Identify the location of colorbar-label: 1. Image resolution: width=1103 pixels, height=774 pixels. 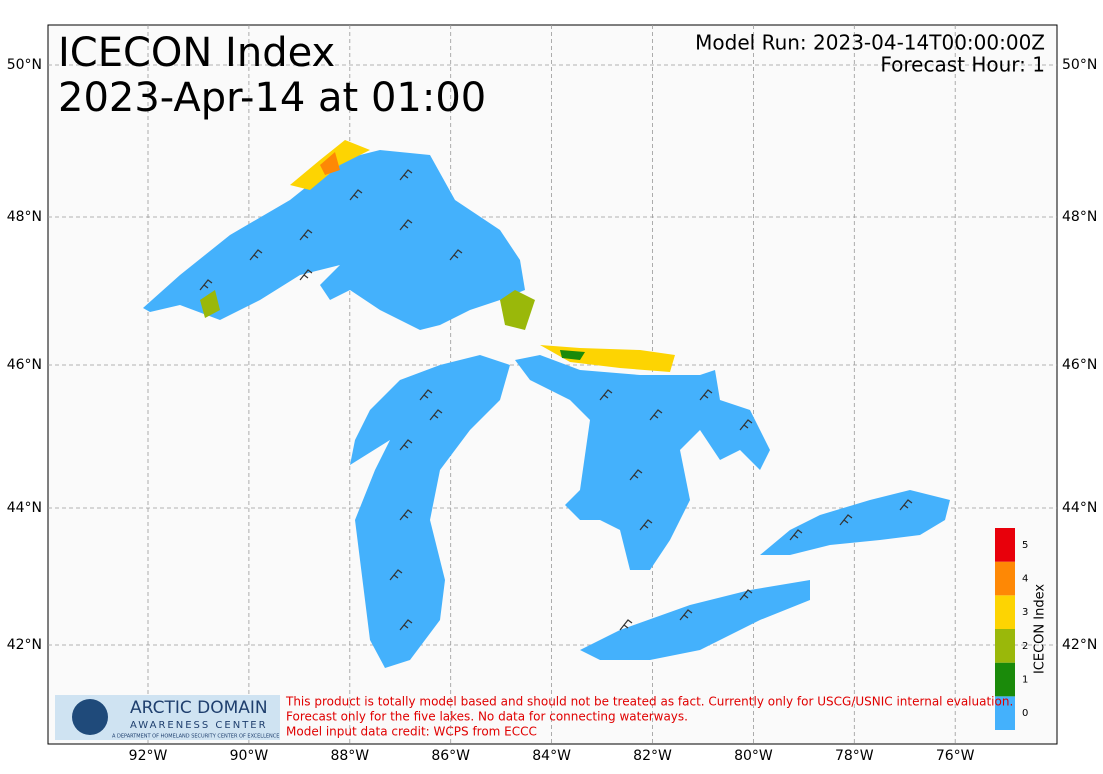
(1025, 680).